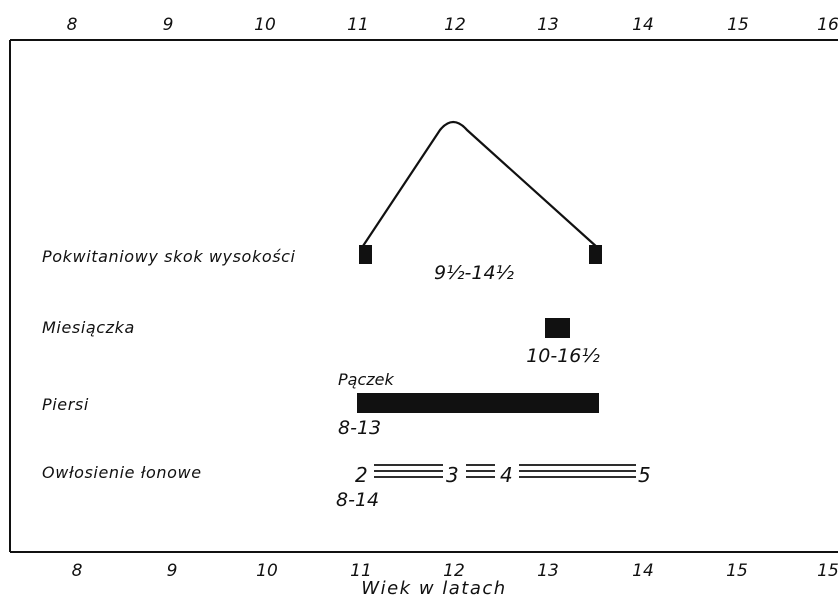  Describe the element at coordinates (65, 404) in the screenshot. I see `row-label-breasts: Piersi` at that location.